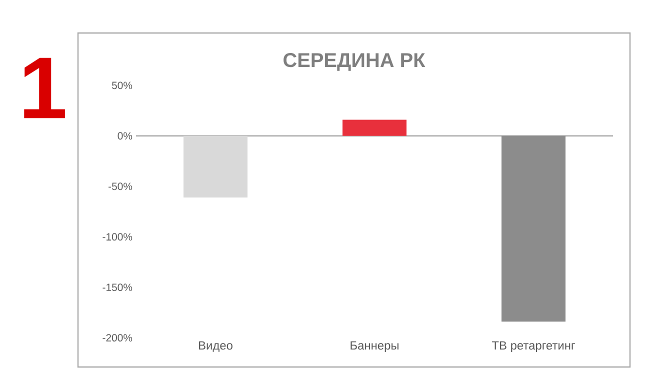 This screenshot has width=665, height=383. Describe the element at coordinates (122, 86) in the screenshot. I see `y-tick-label: 50%` at that location.